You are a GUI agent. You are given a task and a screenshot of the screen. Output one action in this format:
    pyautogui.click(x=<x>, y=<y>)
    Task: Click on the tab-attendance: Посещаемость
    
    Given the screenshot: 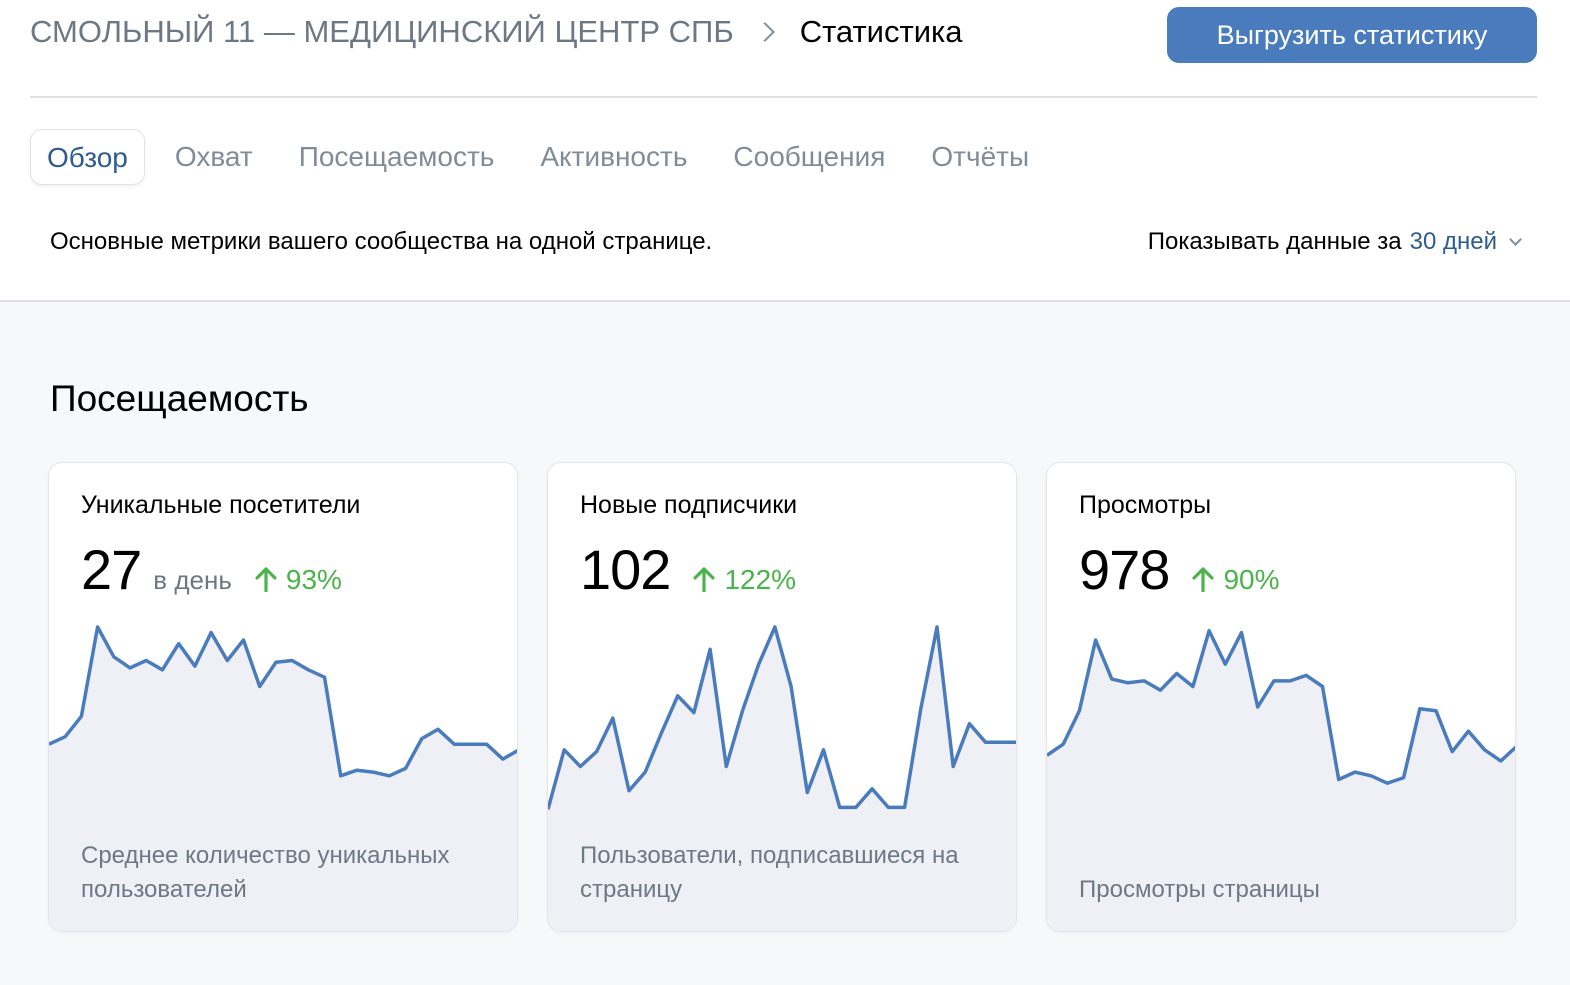 What is the action you would take?
    pyautogui.click(x=396, y=156)
    